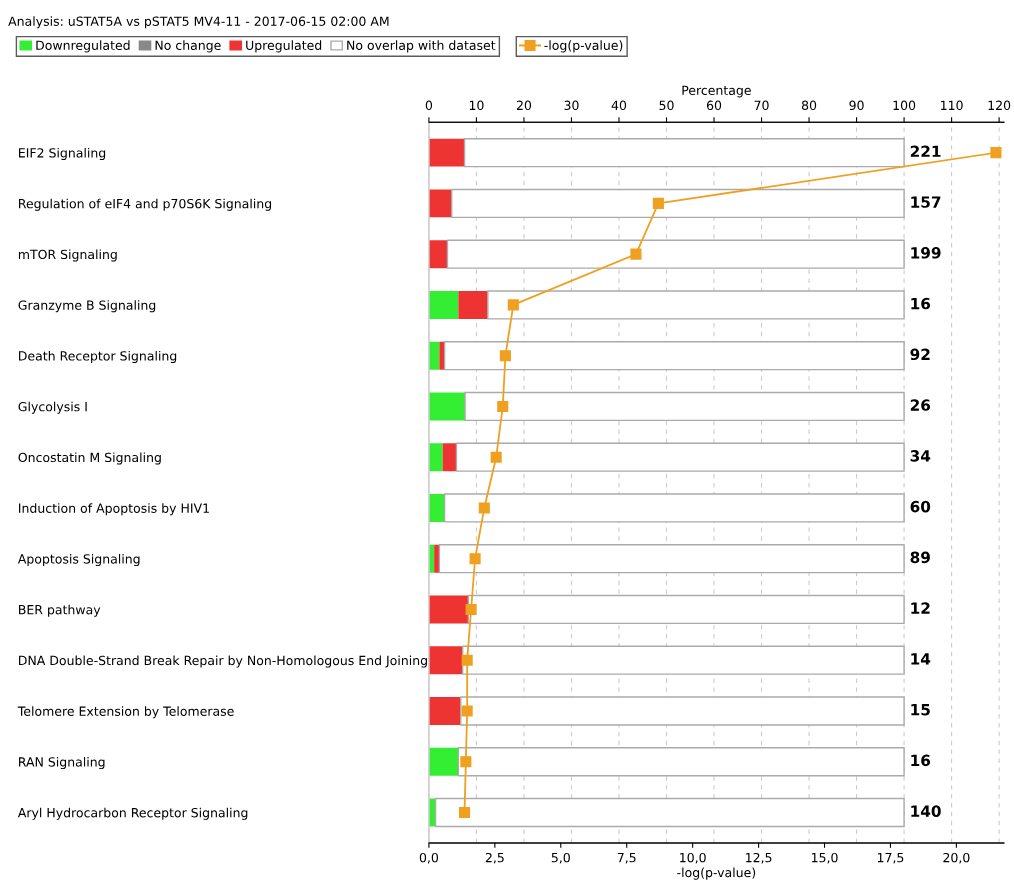  I want to click on legend-label: Downregulated, so click(83, 46).